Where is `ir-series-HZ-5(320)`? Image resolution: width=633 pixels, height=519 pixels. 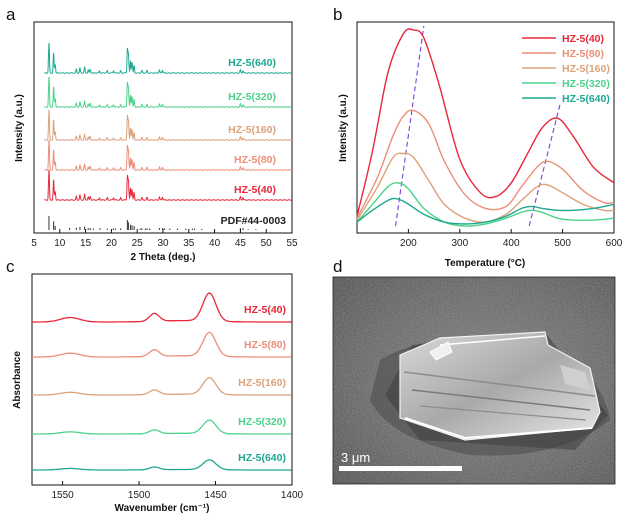 ir-series-HZ-5(320) is located at coordinates (162, 427).